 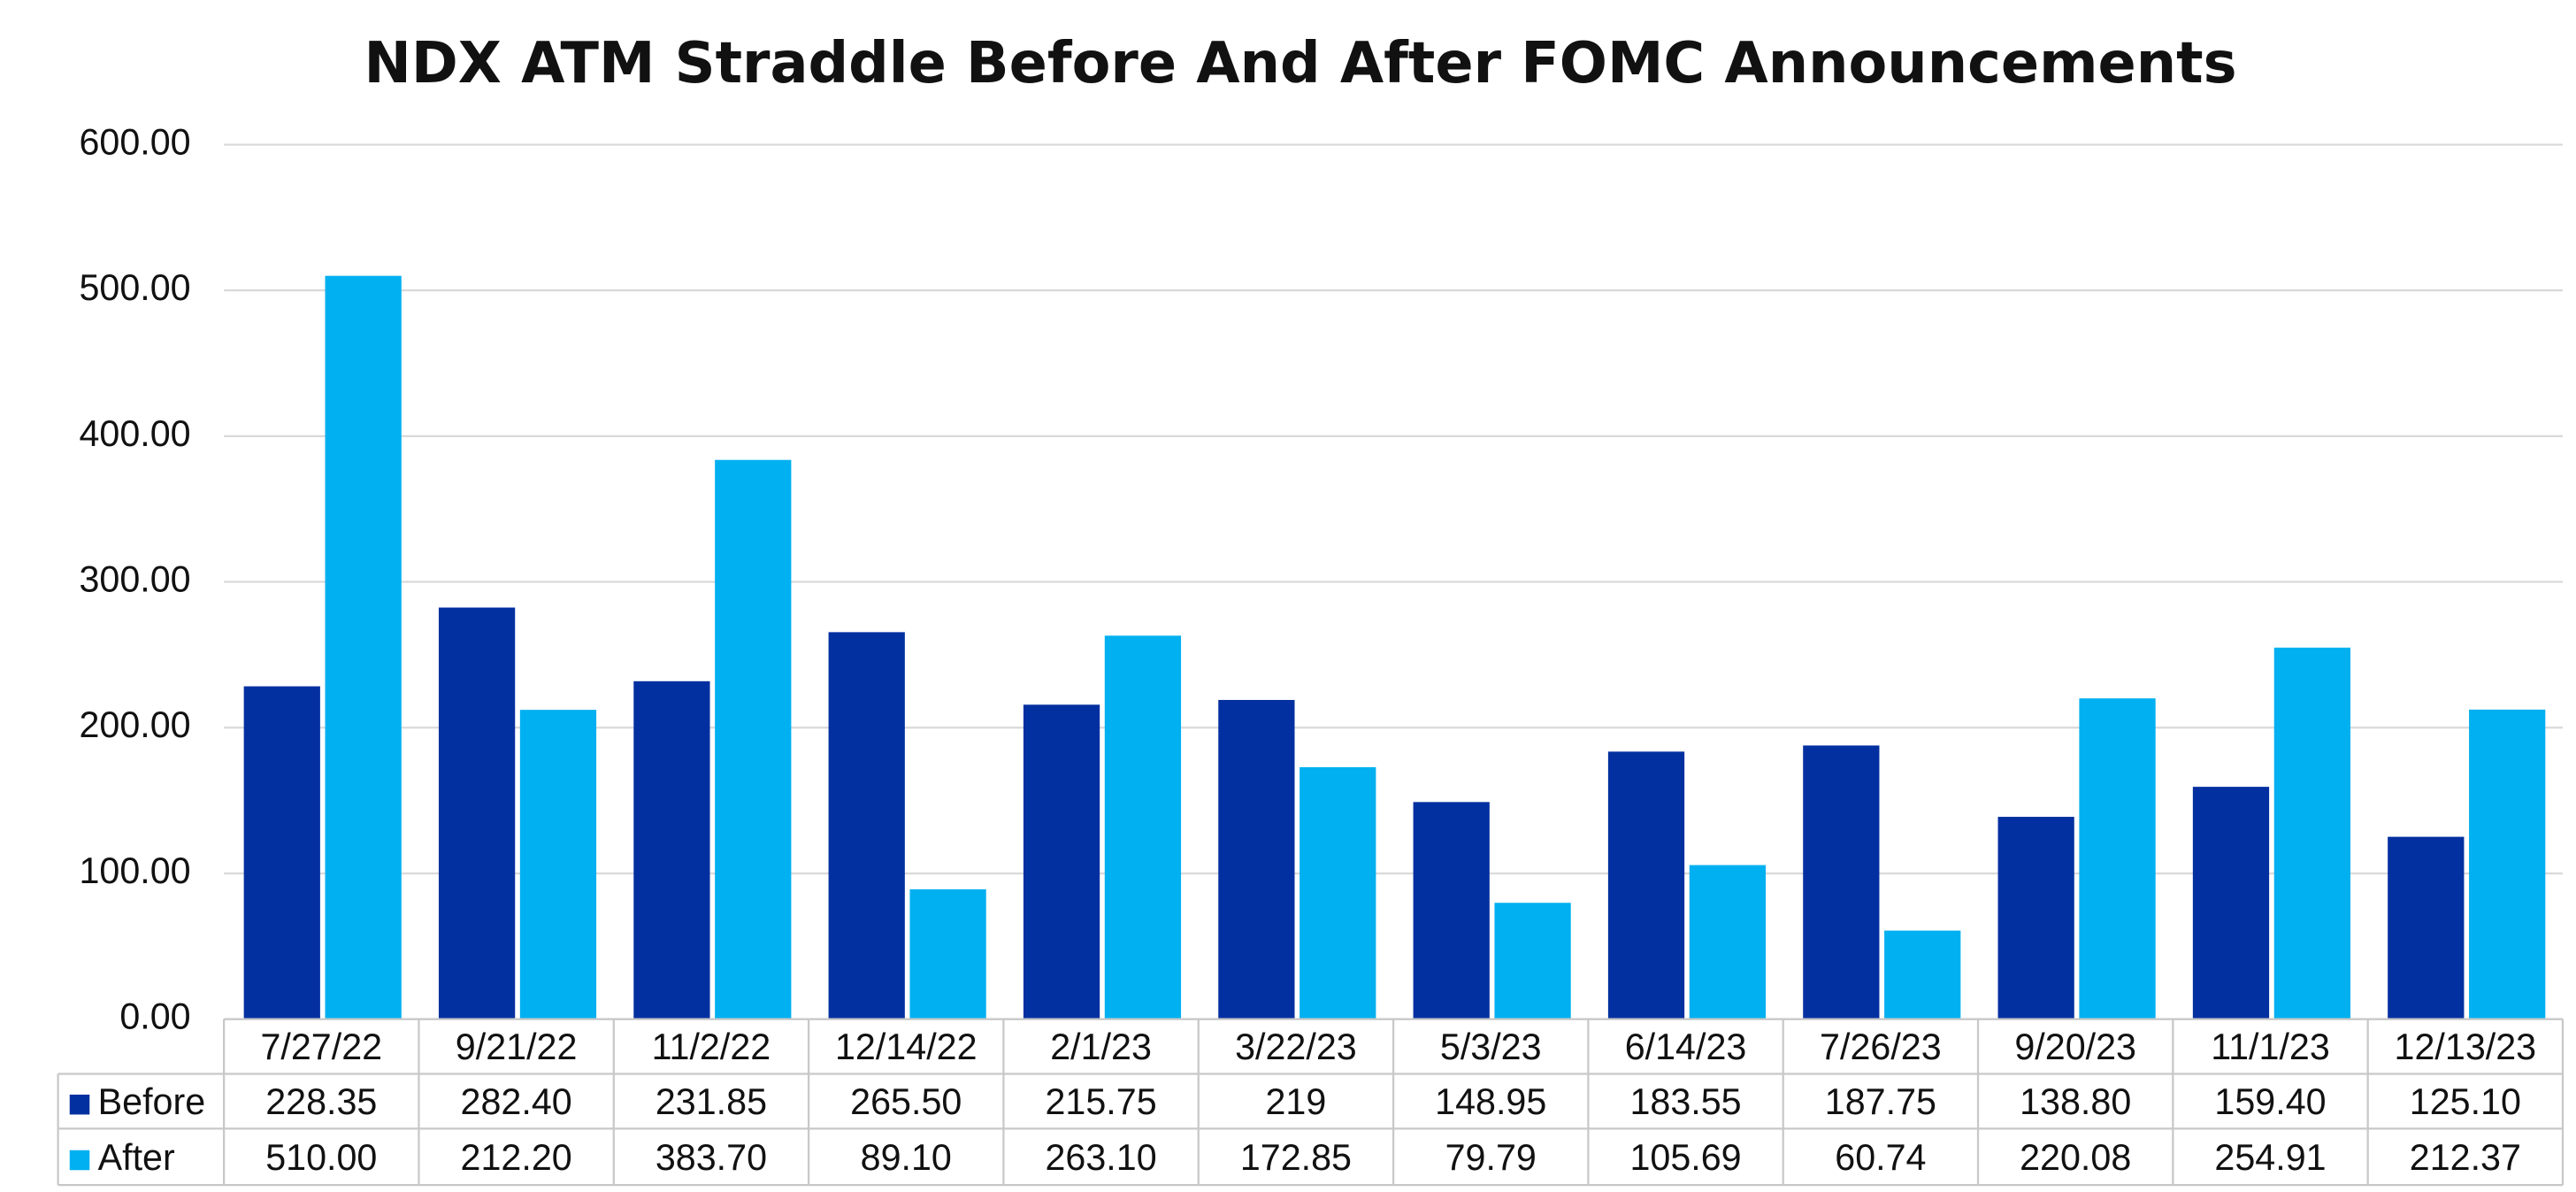 I want to click on y-tick-label: 500.00, so click(x=134, y=287).